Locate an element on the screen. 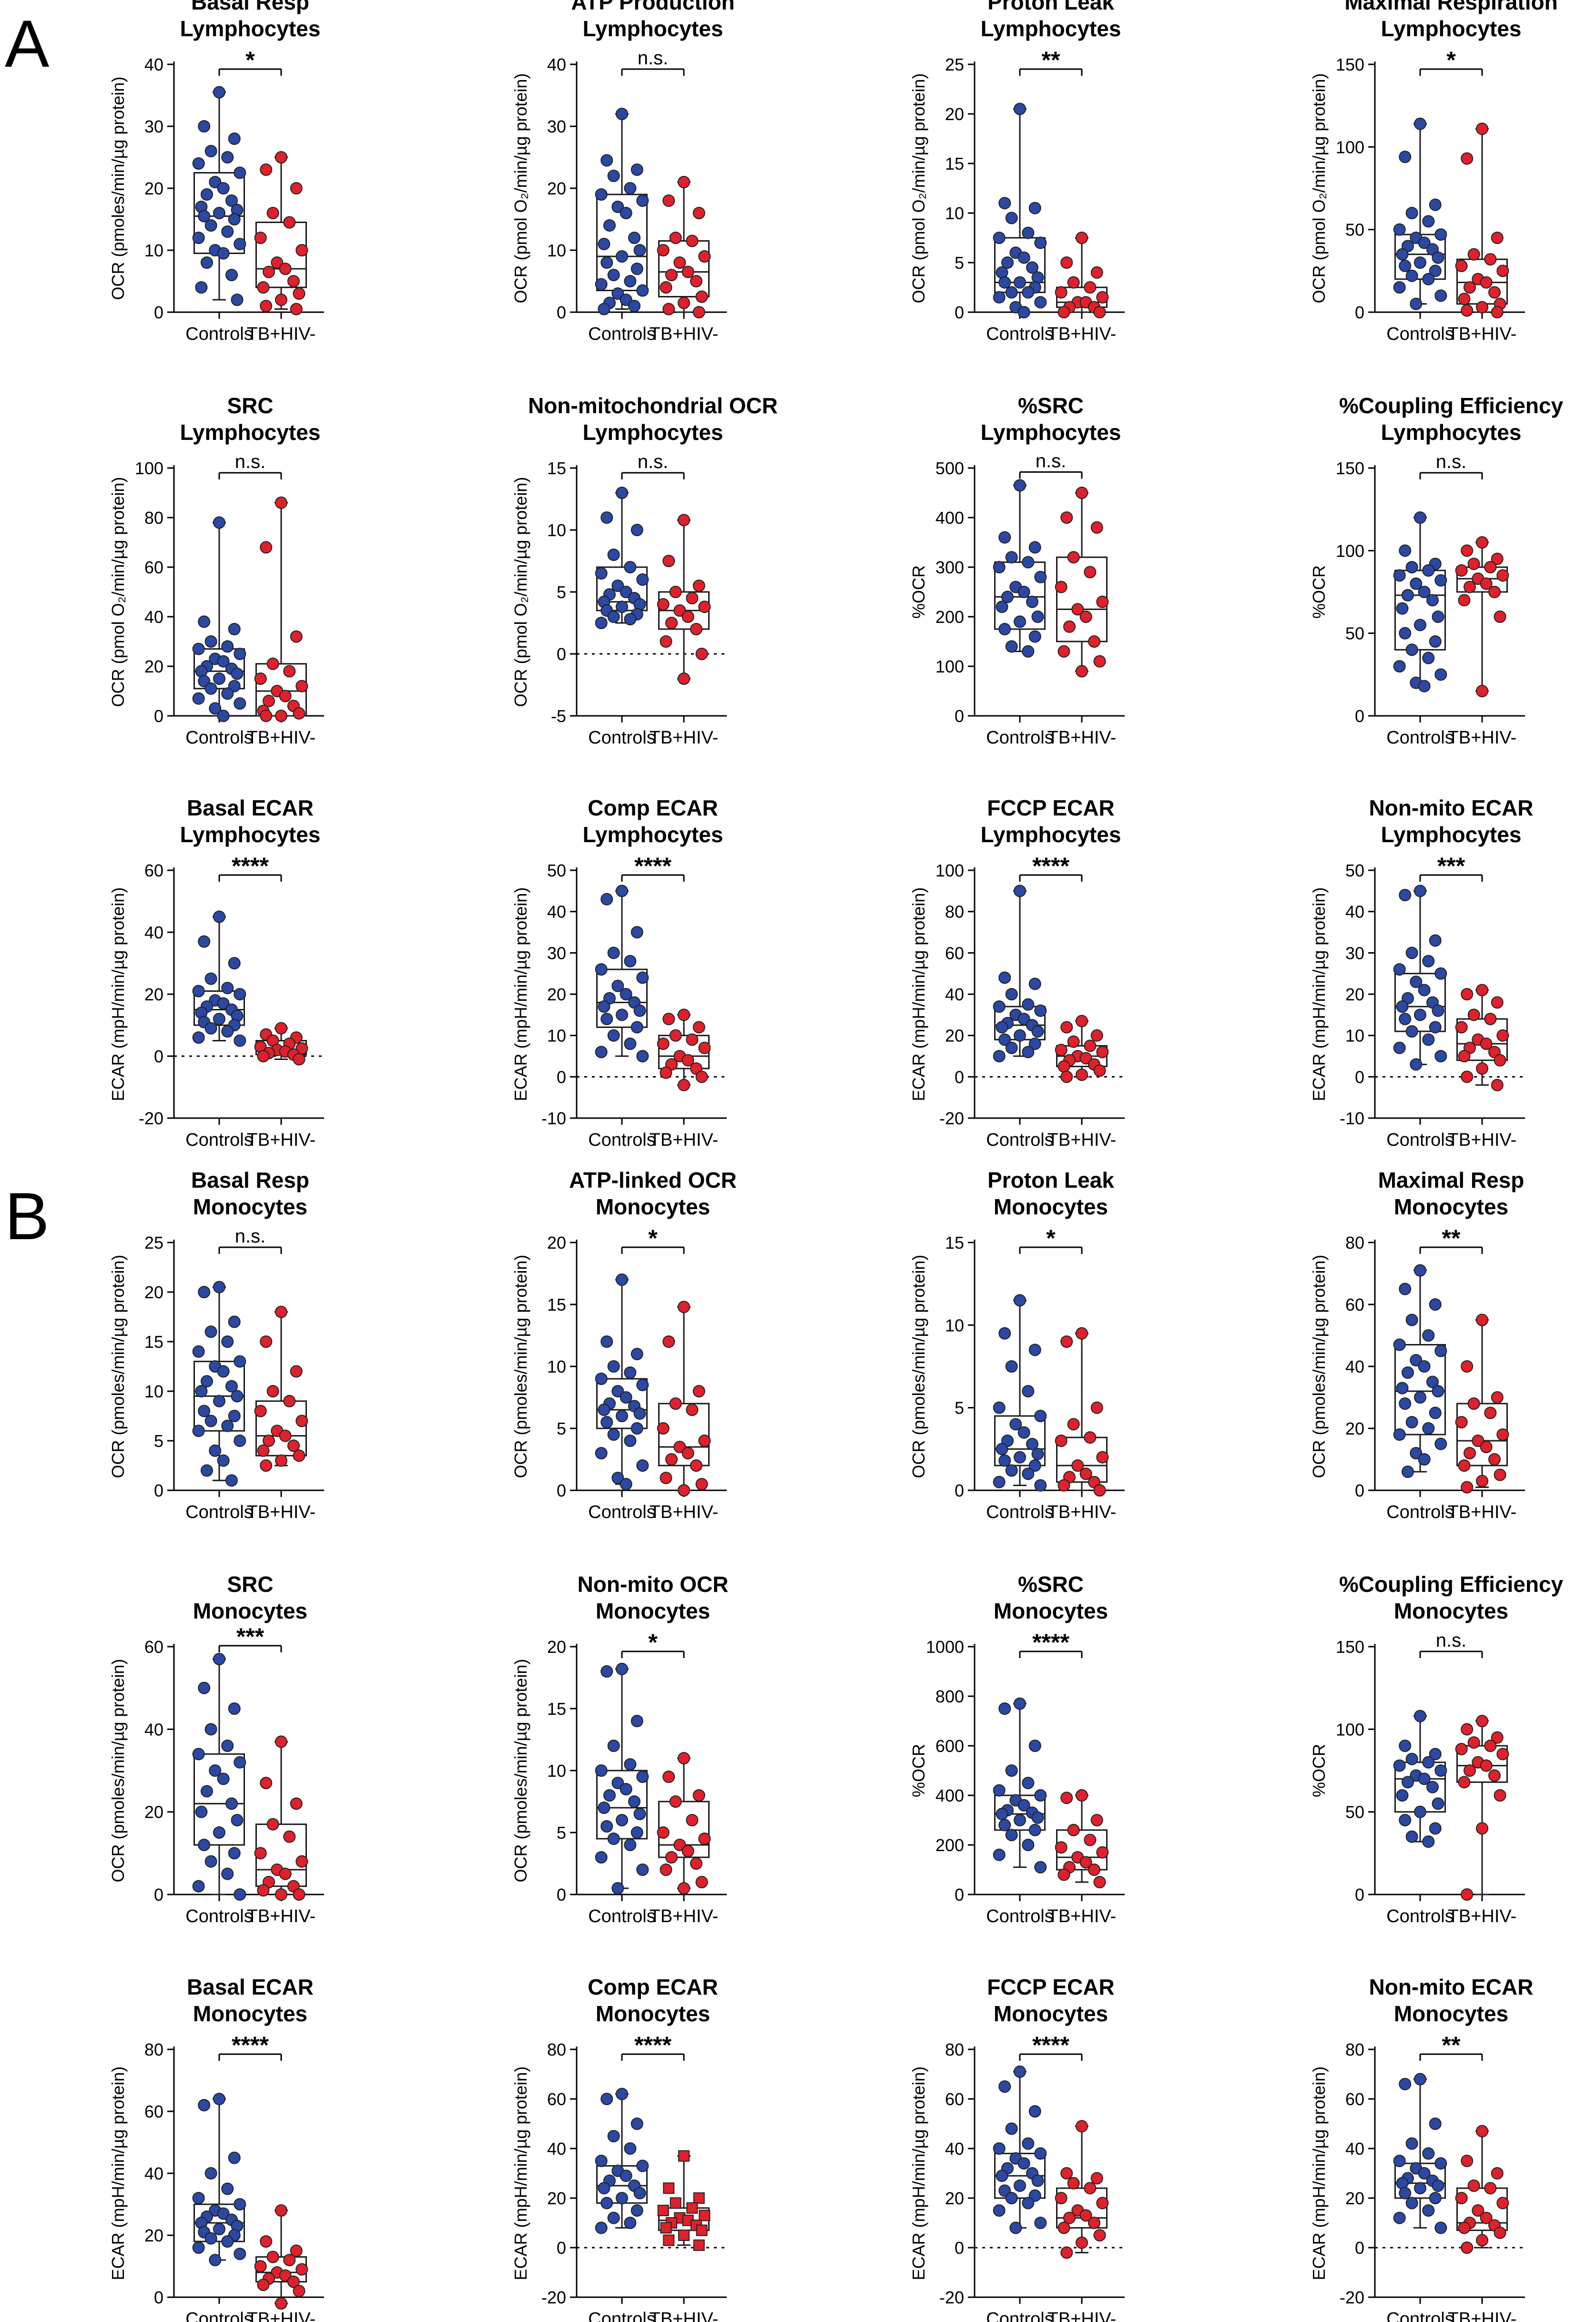 The height and width of the screenshot is (2322, 1596). chart-subtitle-line: Lymphocytes is located at coordinates (250, 28).